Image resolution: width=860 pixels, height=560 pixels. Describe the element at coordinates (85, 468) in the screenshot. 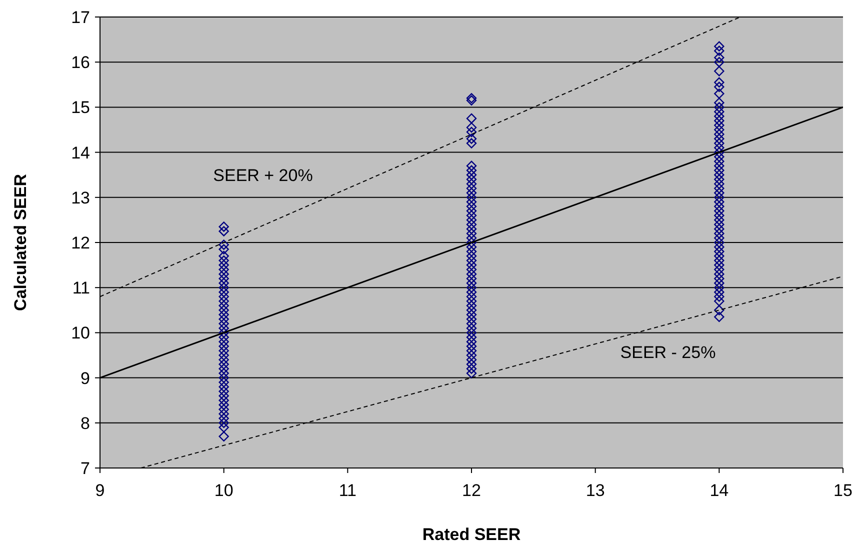

I see `y-tick-label: 7` at that location.